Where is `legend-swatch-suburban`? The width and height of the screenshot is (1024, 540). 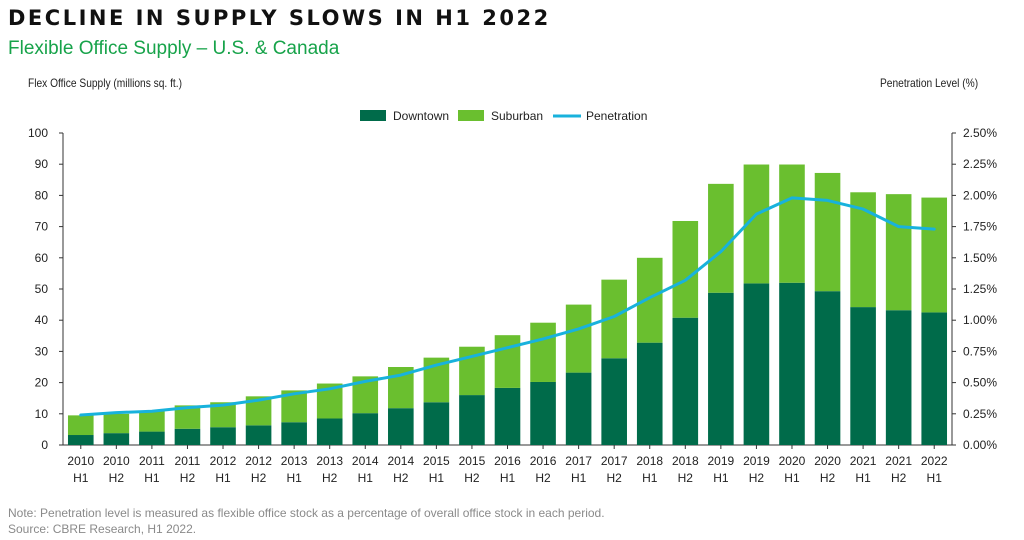 legend-swatch-suburban is located at coordinates (471, 115).